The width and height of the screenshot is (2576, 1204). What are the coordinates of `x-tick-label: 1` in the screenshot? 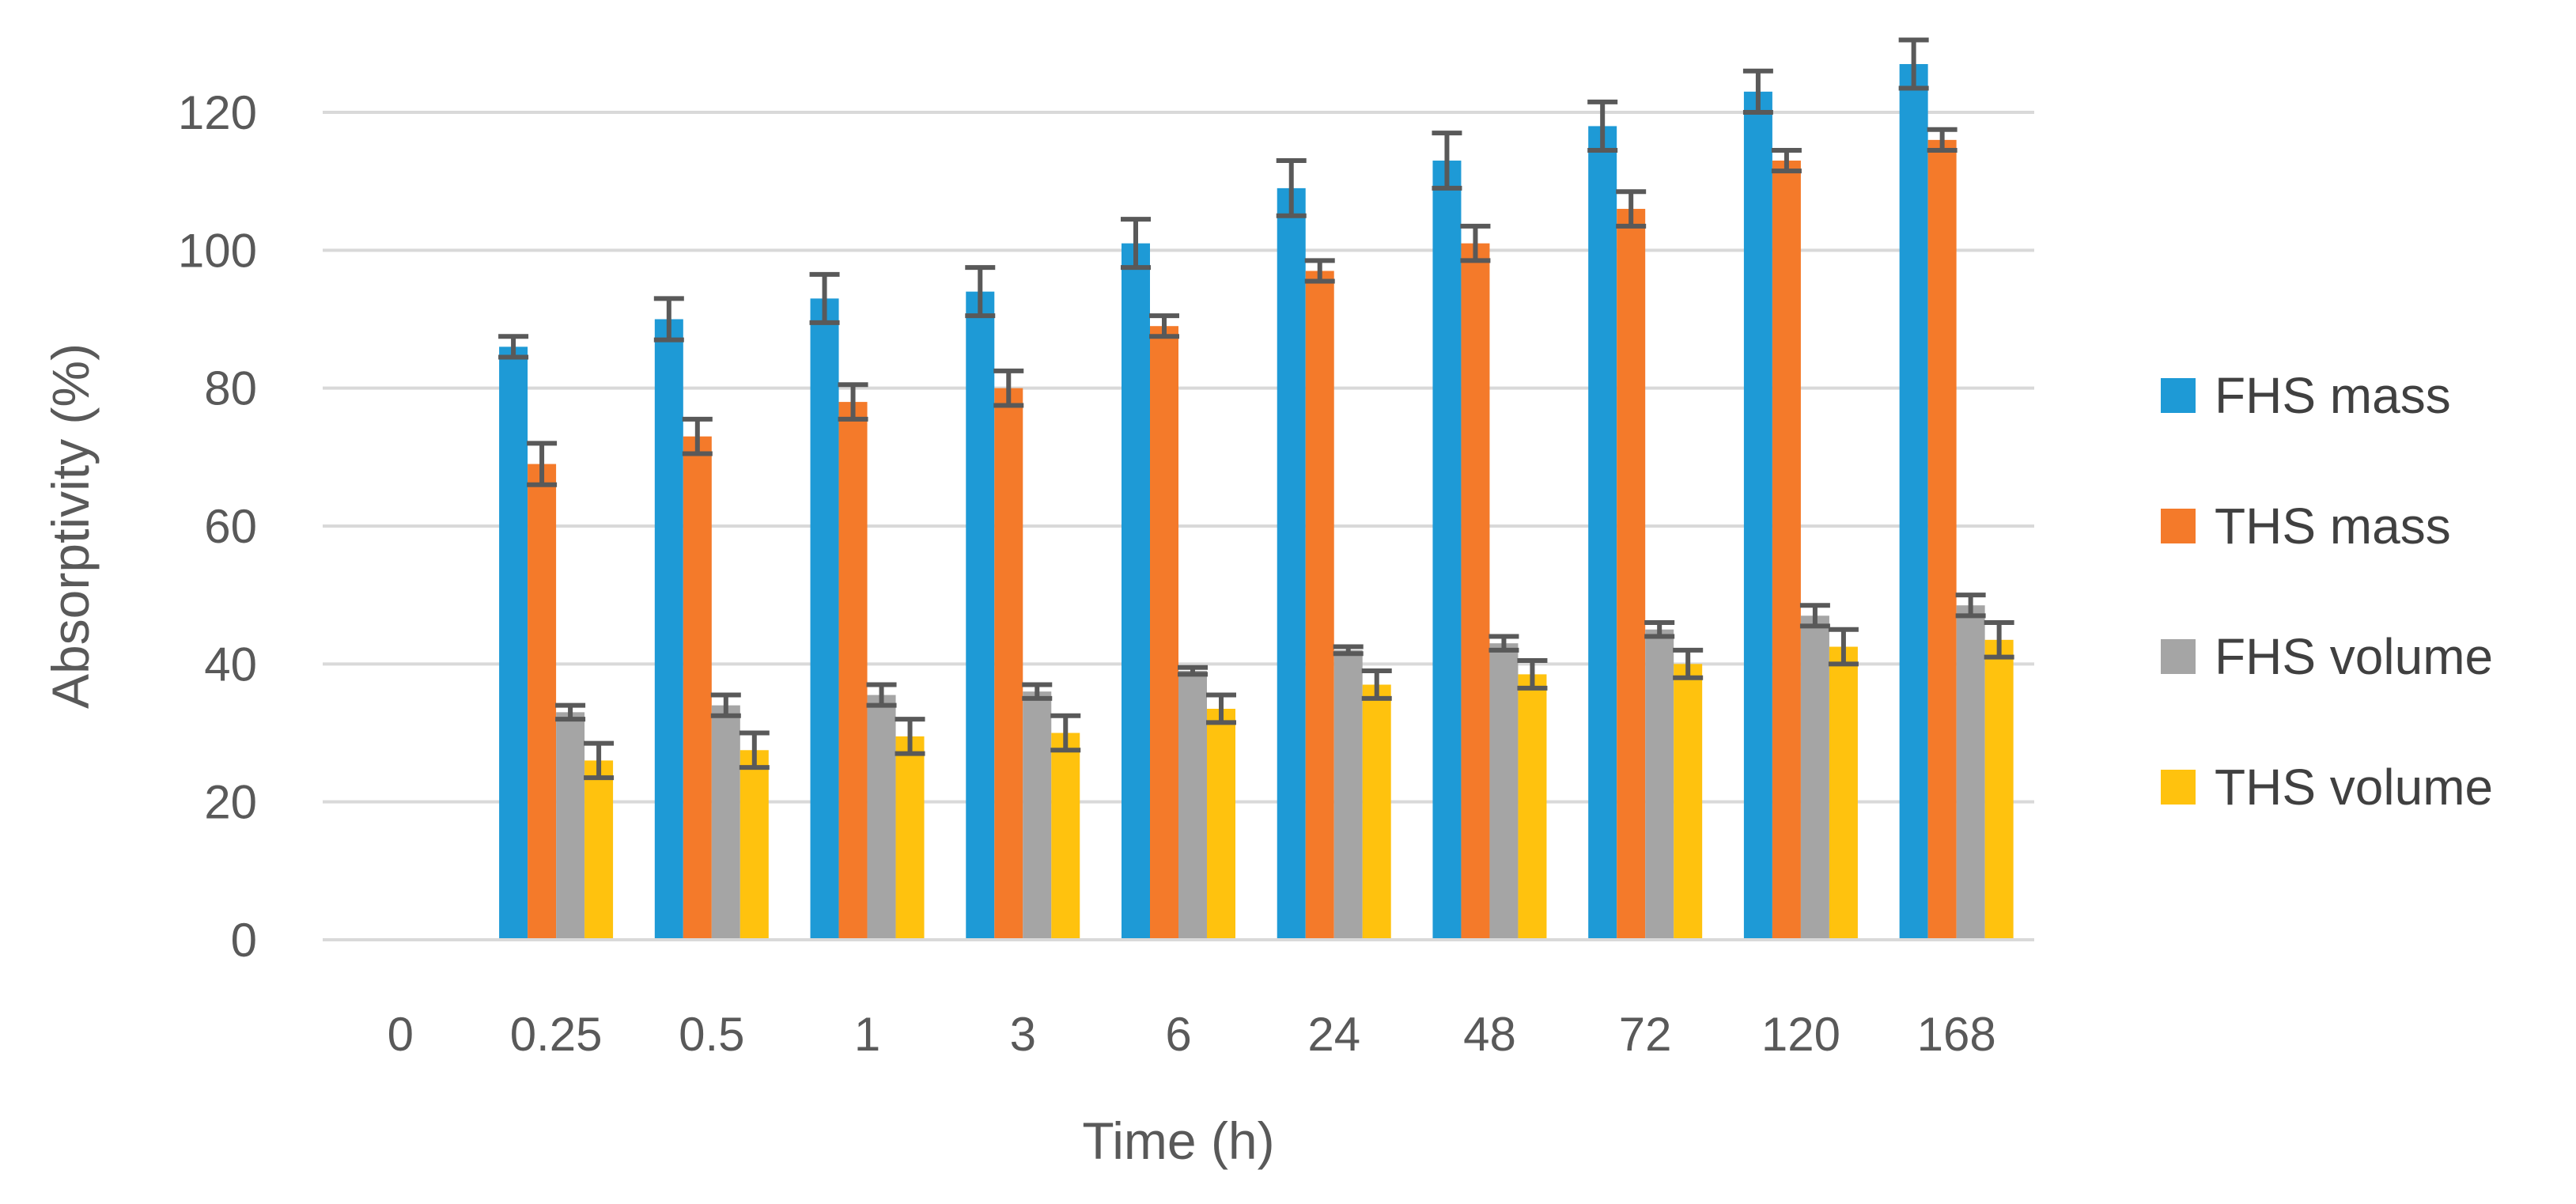 It's located at (867, 1034).